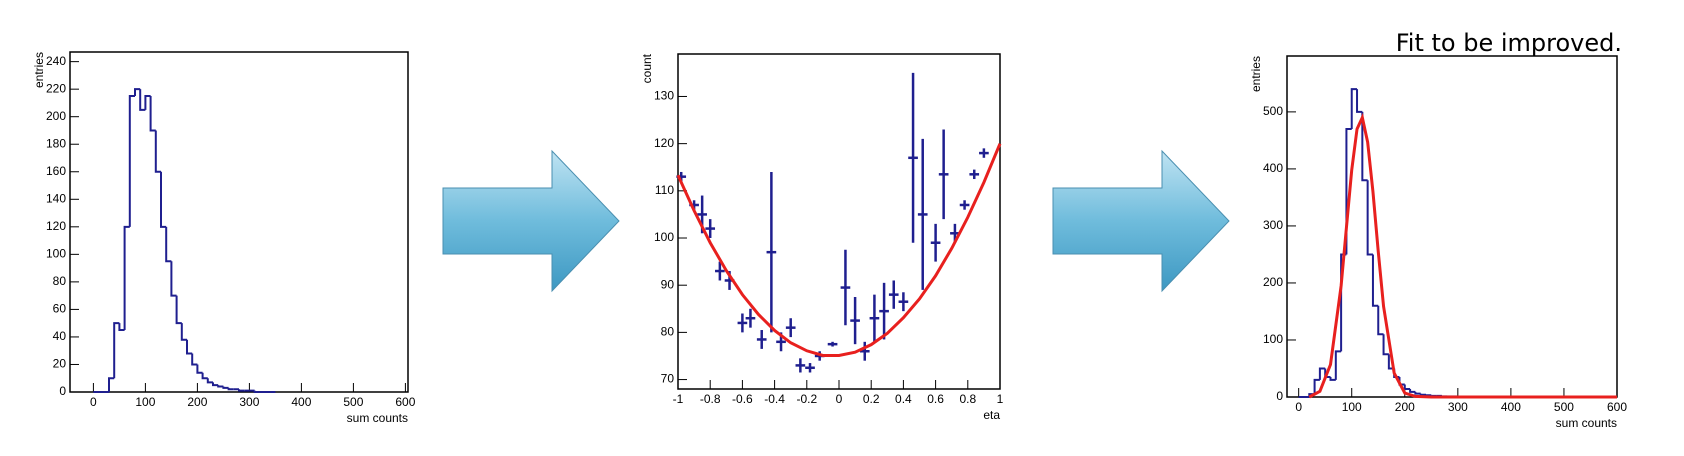 The image size is (1684, 456). What do you see at coordinates (774, 399) in the screenshot?
I see `x-tick-label: -0.4` at bounding box center [774, 399].